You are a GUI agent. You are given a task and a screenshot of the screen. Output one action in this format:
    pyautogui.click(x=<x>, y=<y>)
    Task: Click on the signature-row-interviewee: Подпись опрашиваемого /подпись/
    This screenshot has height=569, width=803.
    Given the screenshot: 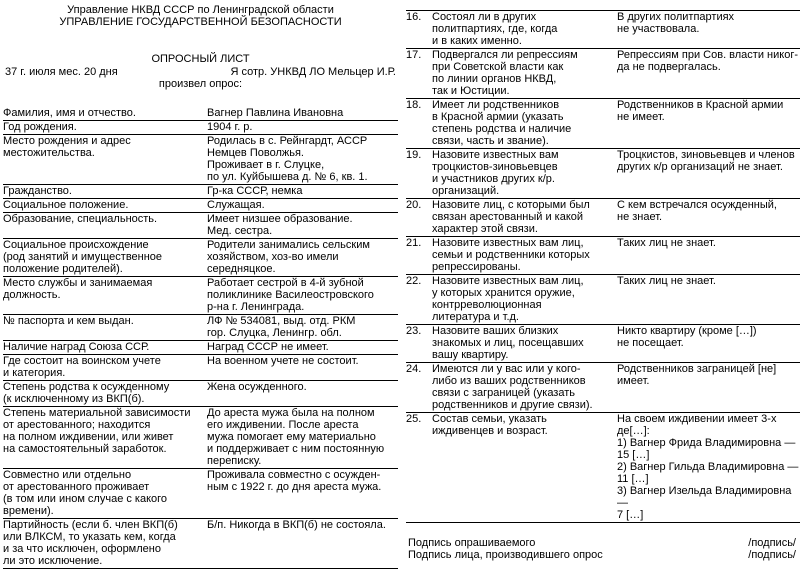 What is the action you would take?
    pyautogui.click(x=602, y=543)
    